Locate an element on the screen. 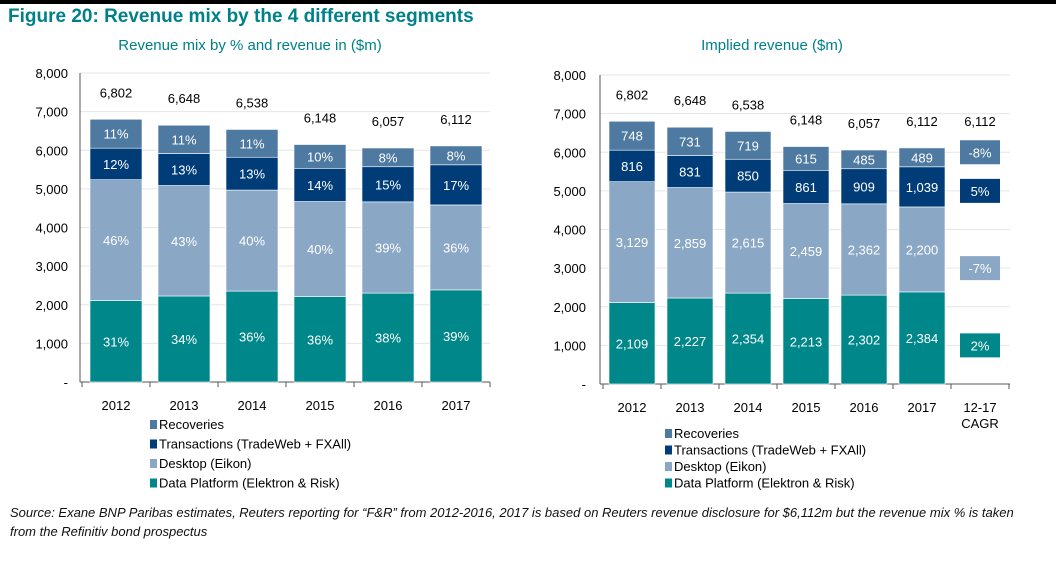  cagr-box-recoveries is located at coordinates (980, 152).